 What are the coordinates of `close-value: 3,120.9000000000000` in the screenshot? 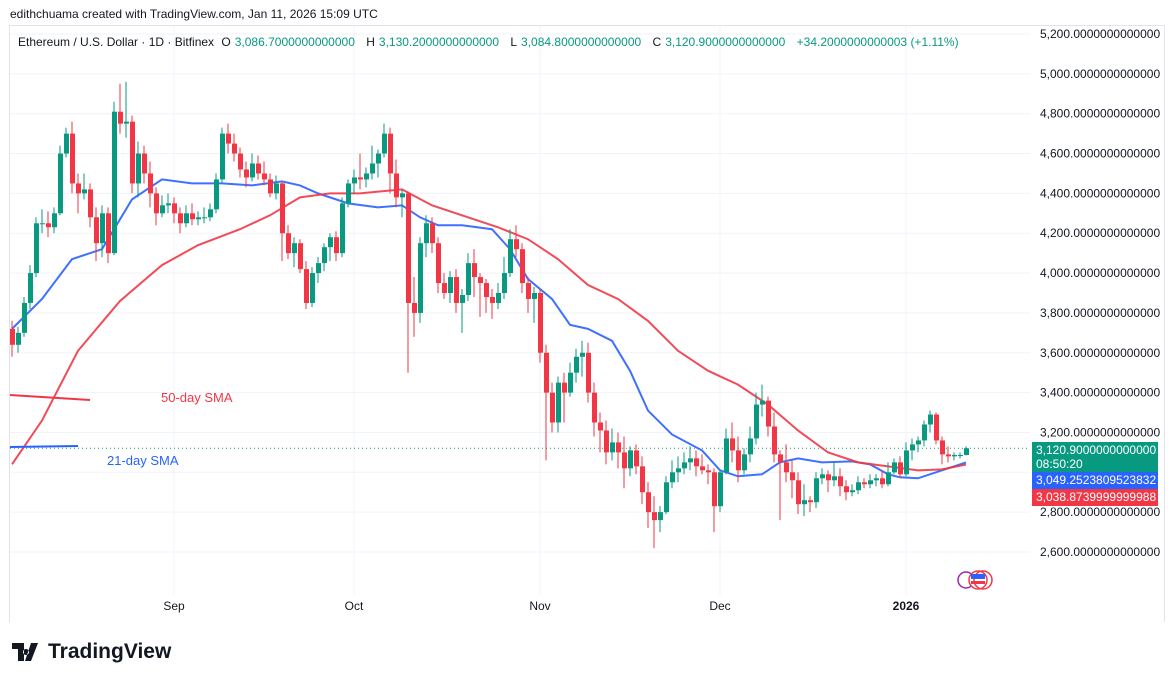 It's located at (725, 42).